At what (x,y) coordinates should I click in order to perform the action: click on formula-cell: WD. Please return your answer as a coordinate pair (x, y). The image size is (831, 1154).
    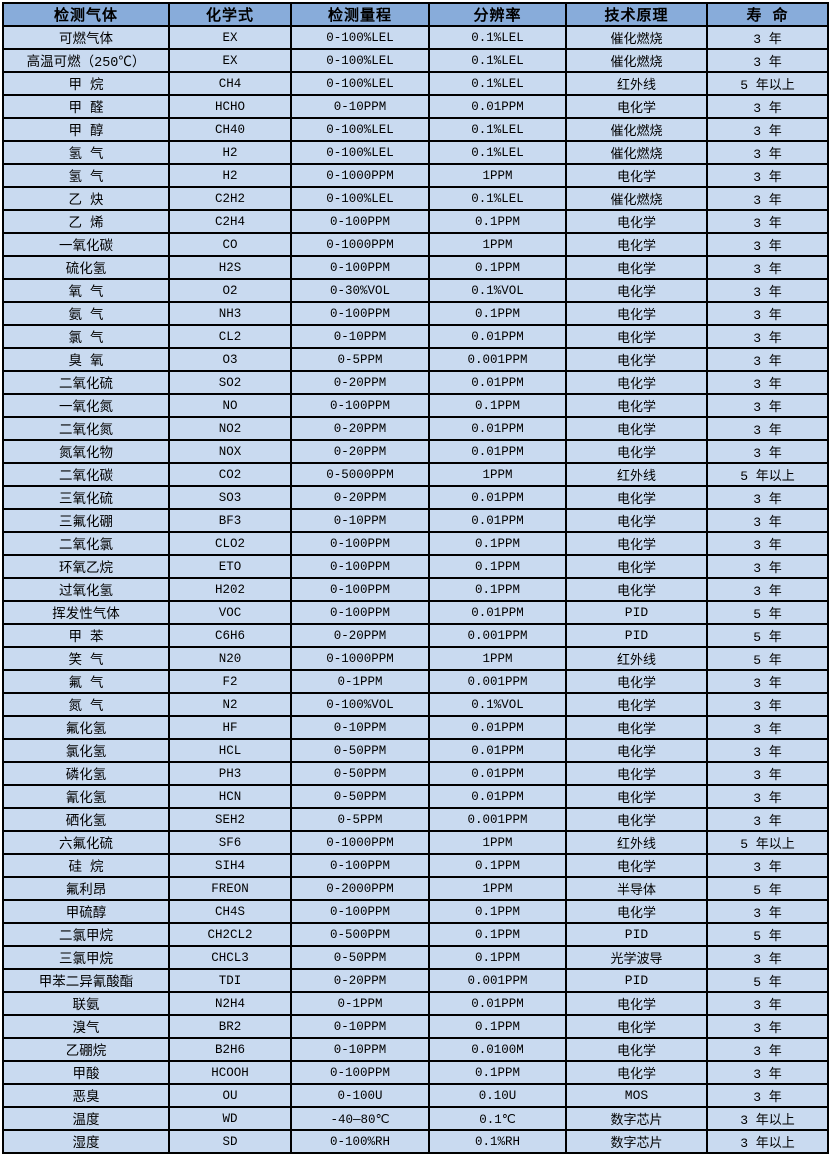
    Looking at the image, I should click on (230, 1118).